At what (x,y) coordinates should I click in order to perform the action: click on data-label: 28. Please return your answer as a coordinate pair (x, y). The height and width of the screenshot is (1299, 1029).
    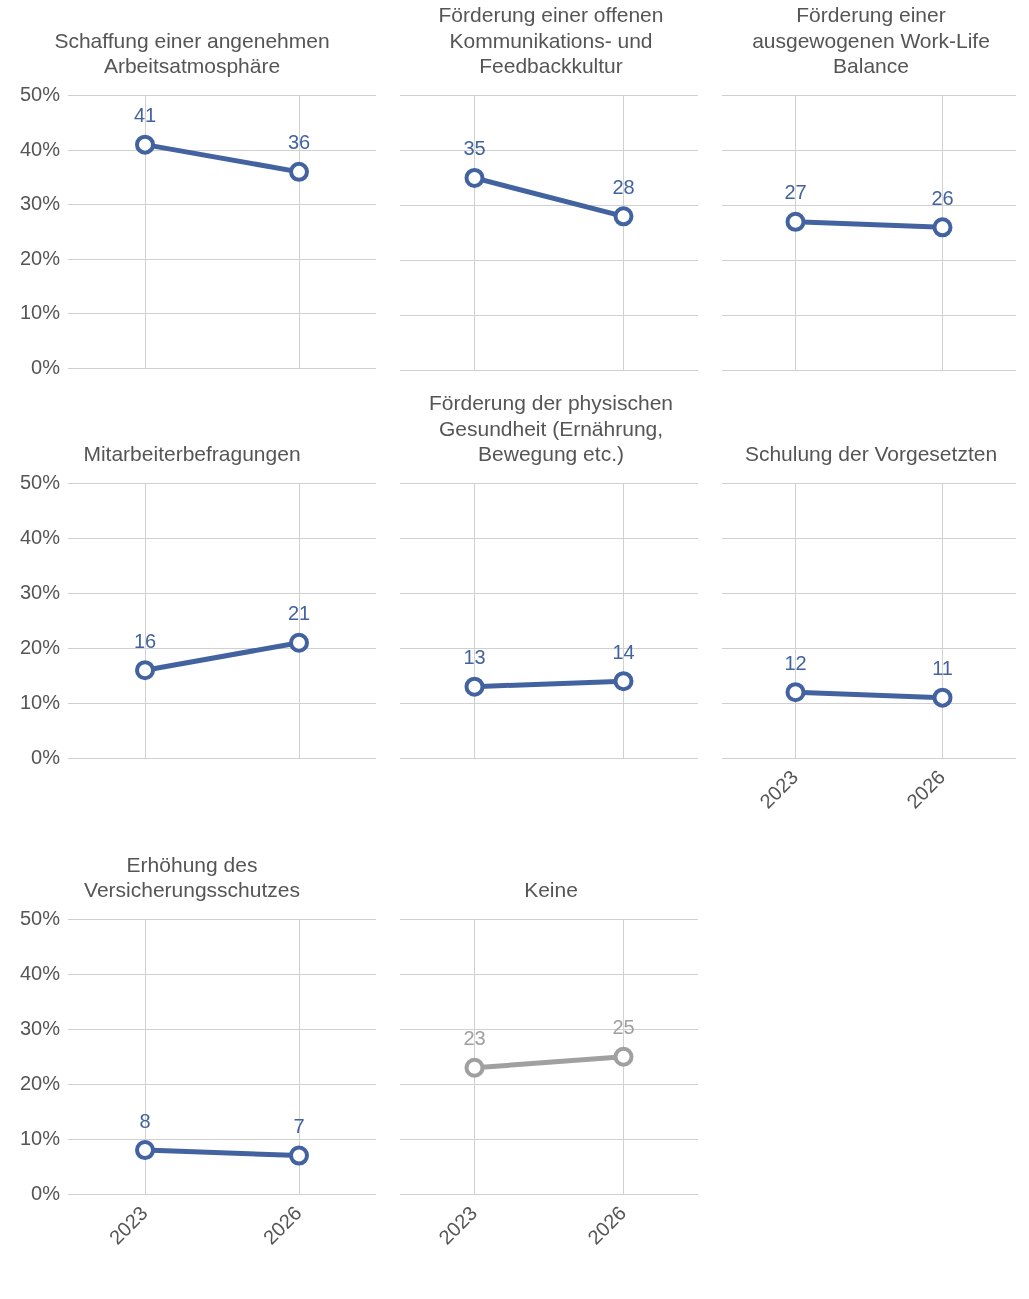
    Looking at the image, I should click on (623, 186).